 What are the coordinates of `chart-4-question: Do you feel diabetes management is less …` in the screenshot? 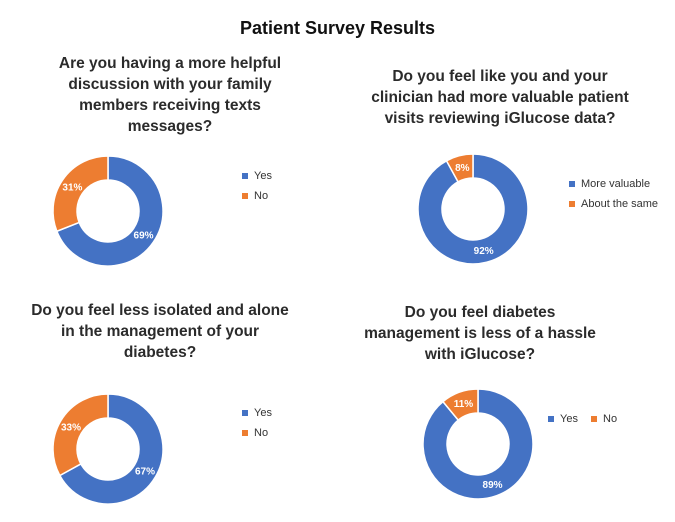 It's located at (480, 333).